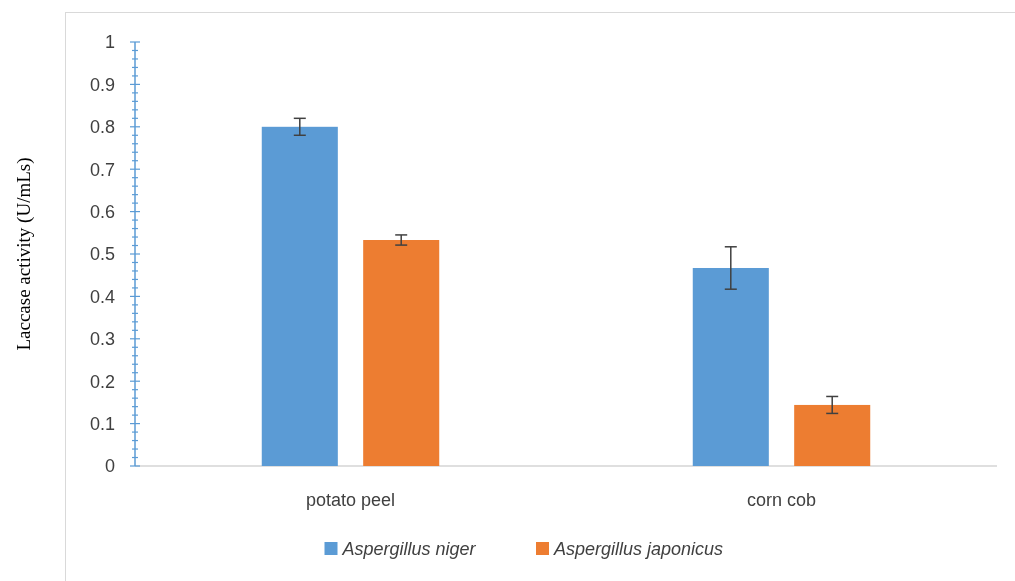 This screenshot has width=1015, height=581. What do you see at coordinates (781, 500) in the screenshot?
I see `x-tick-label: corn cob` at bounding box center [781, 500].